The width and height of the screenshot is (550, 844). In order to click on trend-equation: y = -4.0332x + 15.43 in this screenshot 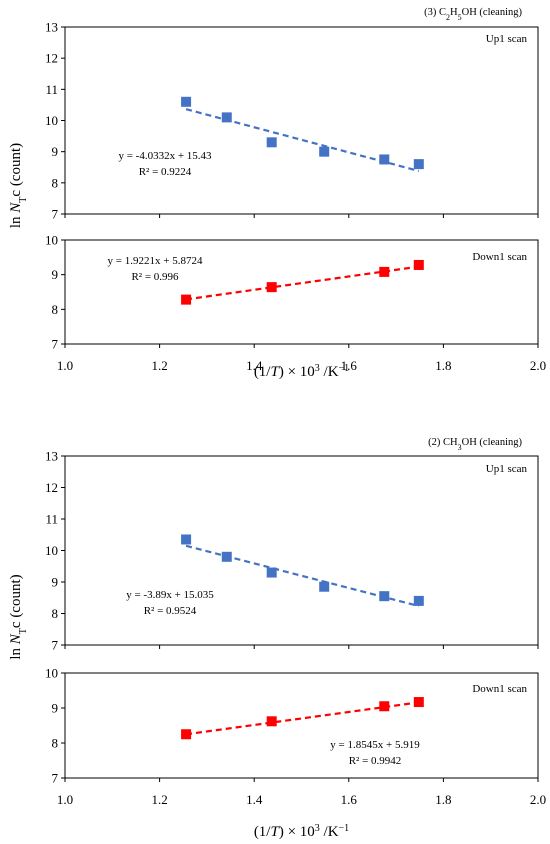, I will do `click(165, 156)`.